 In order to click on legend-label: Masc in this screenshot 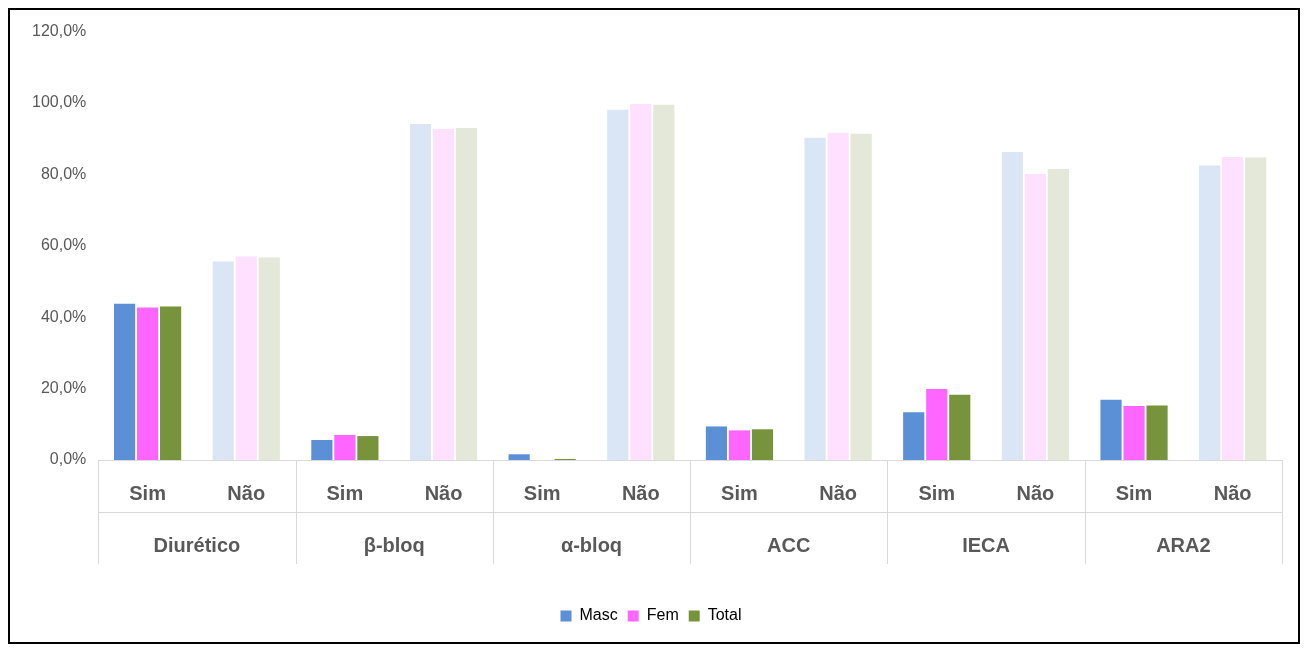, I will do `click(598, 615)`.